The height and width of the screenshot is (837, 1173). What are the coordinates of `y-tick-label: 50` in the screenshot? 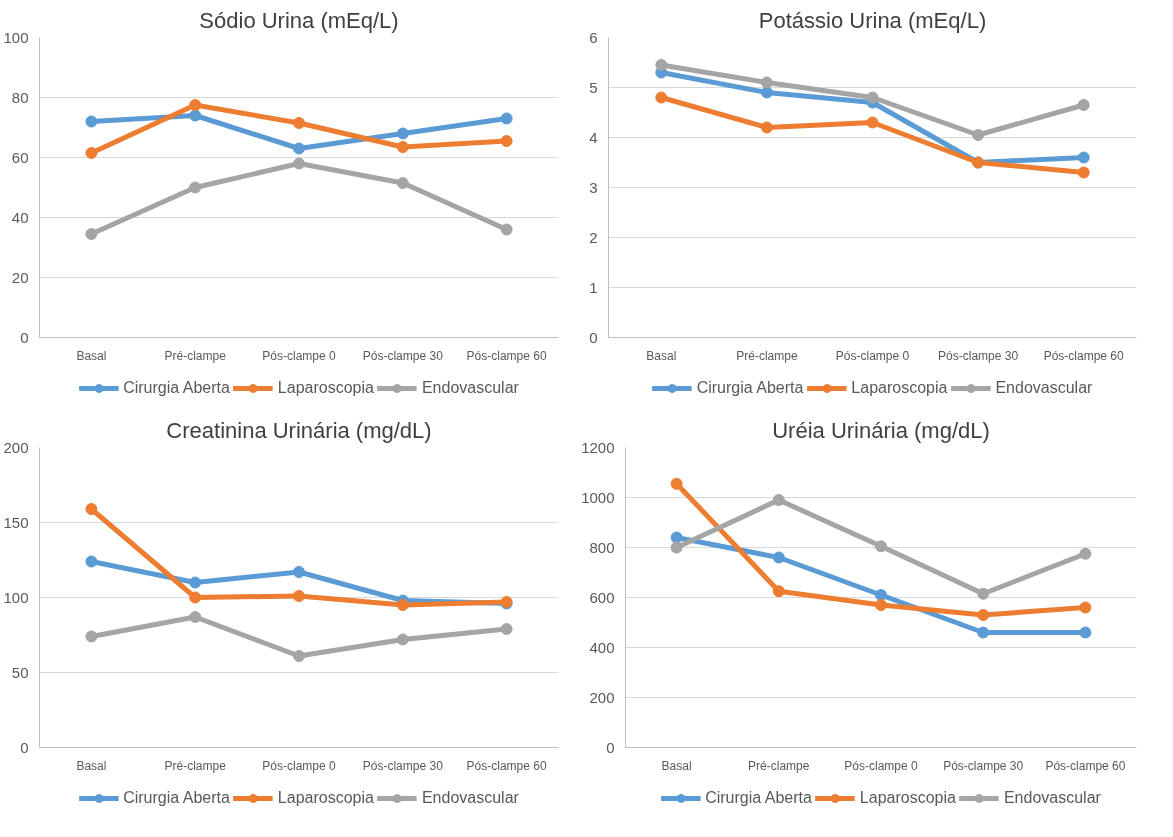 It's located at (20, 672).